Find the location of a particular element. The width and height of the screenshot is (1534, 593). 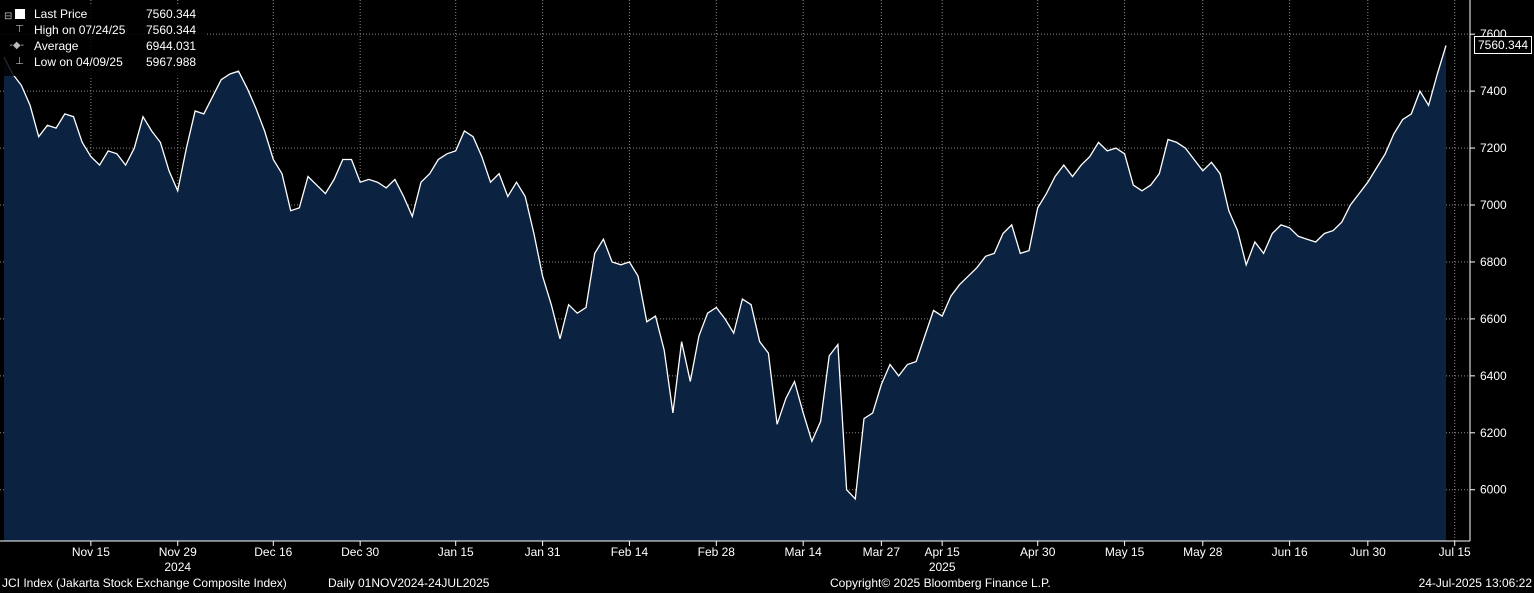

x-tick-label: Jul 15 is located at coordinates (1455, 552).